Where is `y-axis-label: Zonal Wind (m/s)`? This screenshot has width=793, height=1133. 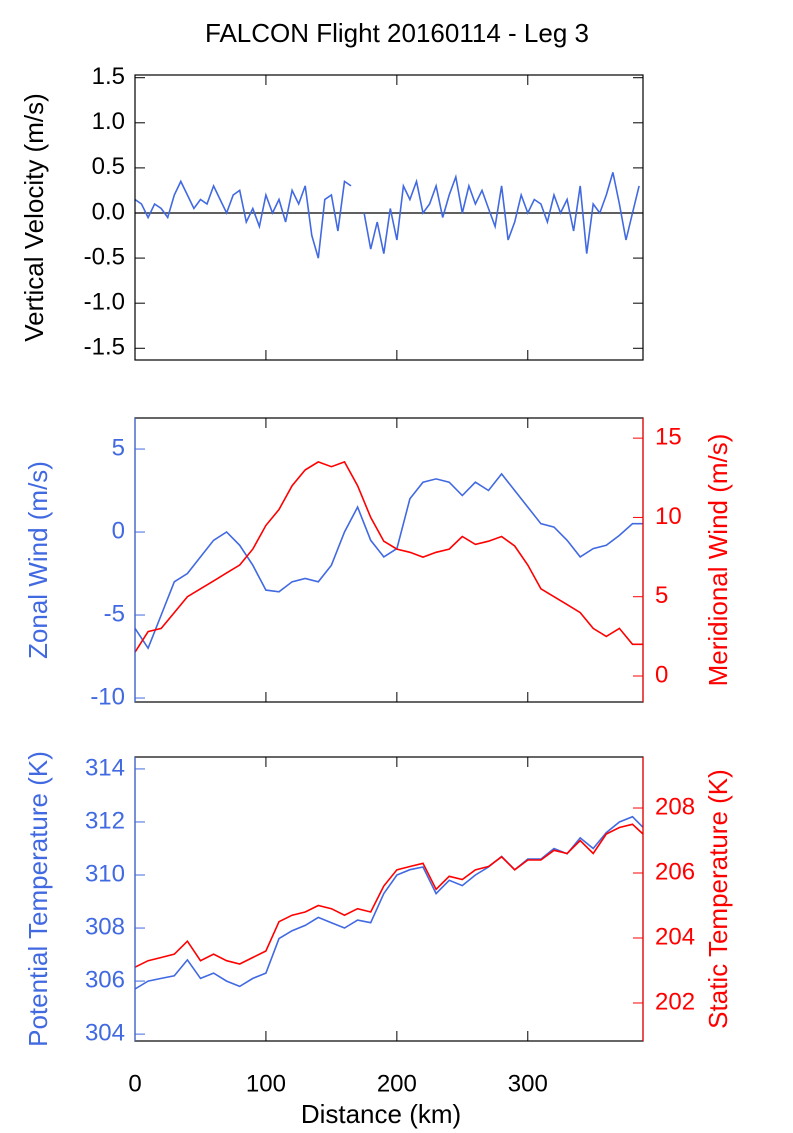
y-axis-label: Zonal Wind (m/s) is located at coordinates (38, 560).